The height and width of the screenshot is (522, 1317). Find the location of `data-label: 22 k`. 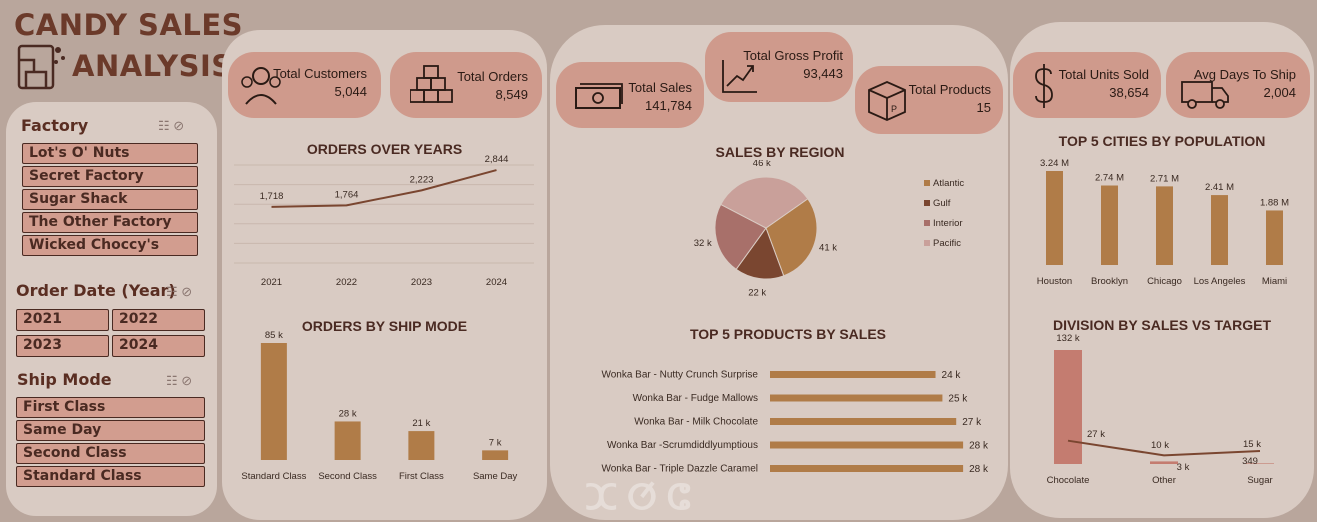

data-label: 22 k is located at coordinates (757, 292).